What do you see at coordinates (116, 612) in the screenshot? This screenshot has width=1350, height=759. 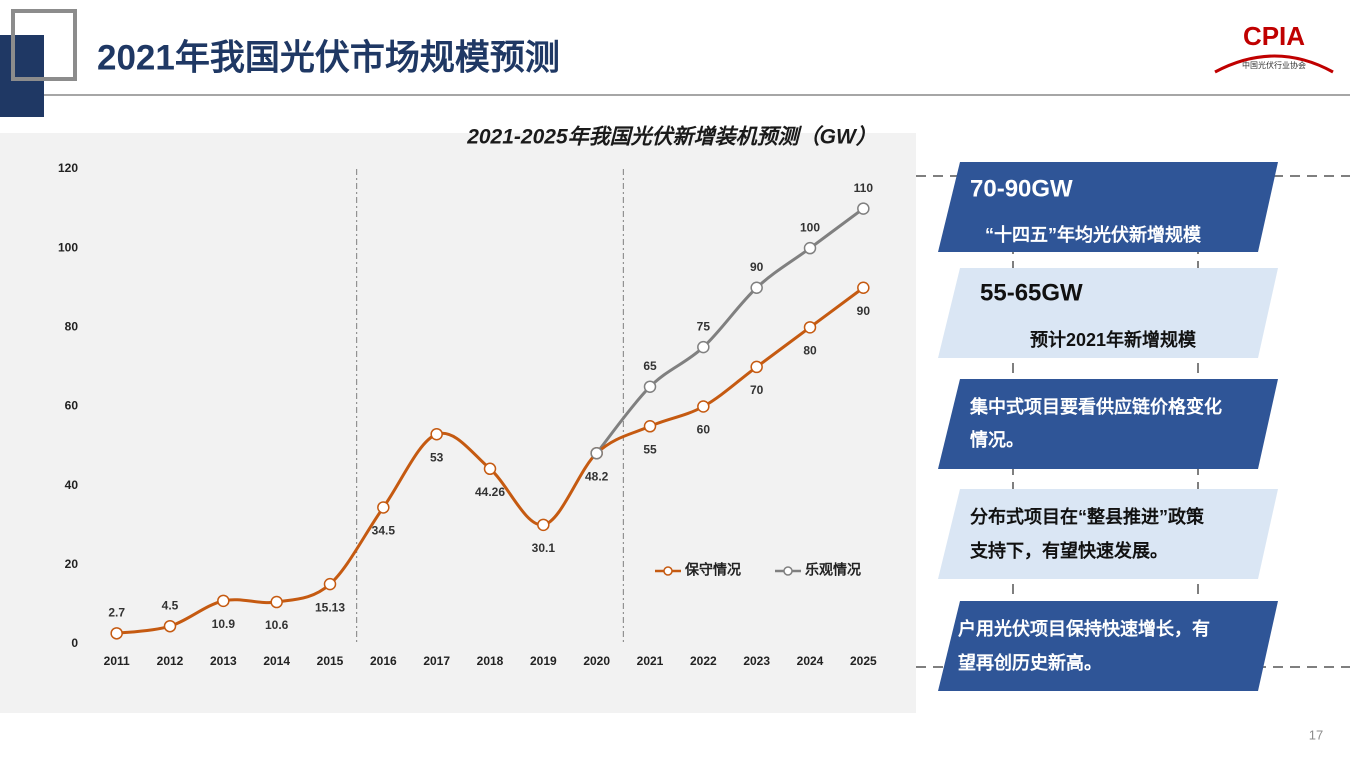 I see `data-label: 2.7` at bounding box center [116, 612].